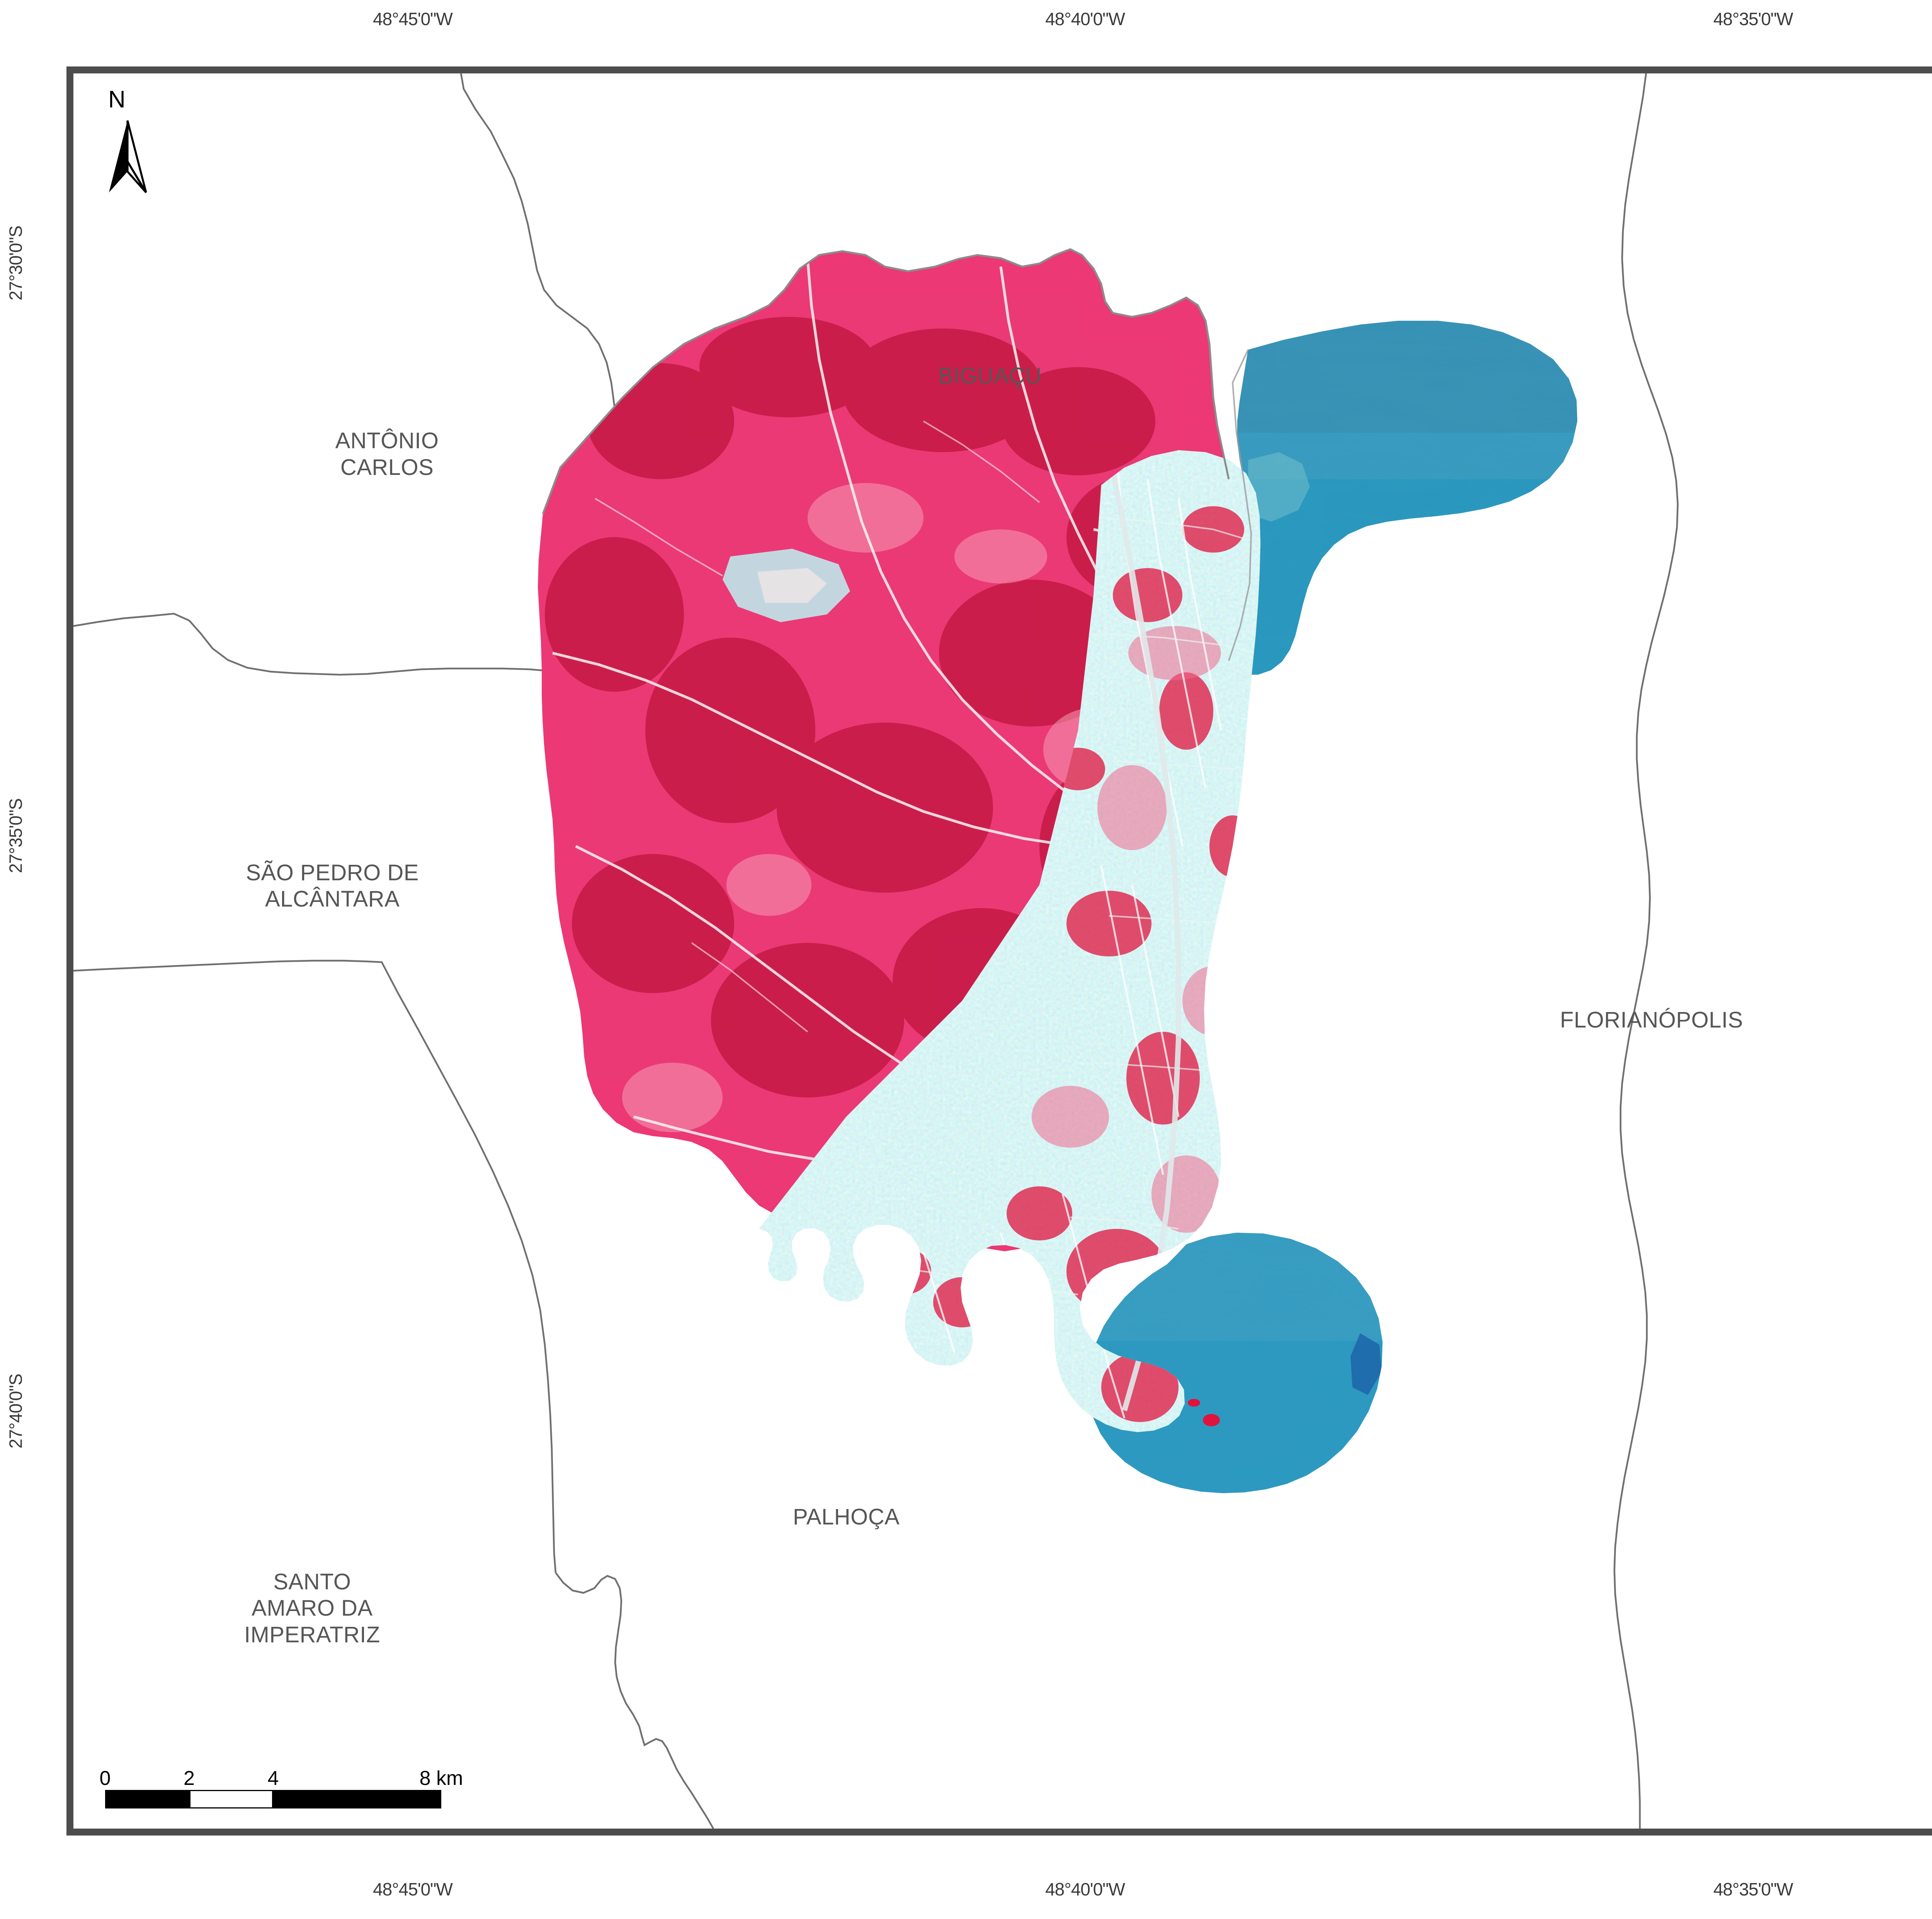 This screenshot has height=1919, width=1932. Describe the element at coordinates (312, 1608) in the screenshot. I see `muni-label-santo-amaro-da-imperatriz: SANTO AMARO DA IMPERATRIZ` at that location.